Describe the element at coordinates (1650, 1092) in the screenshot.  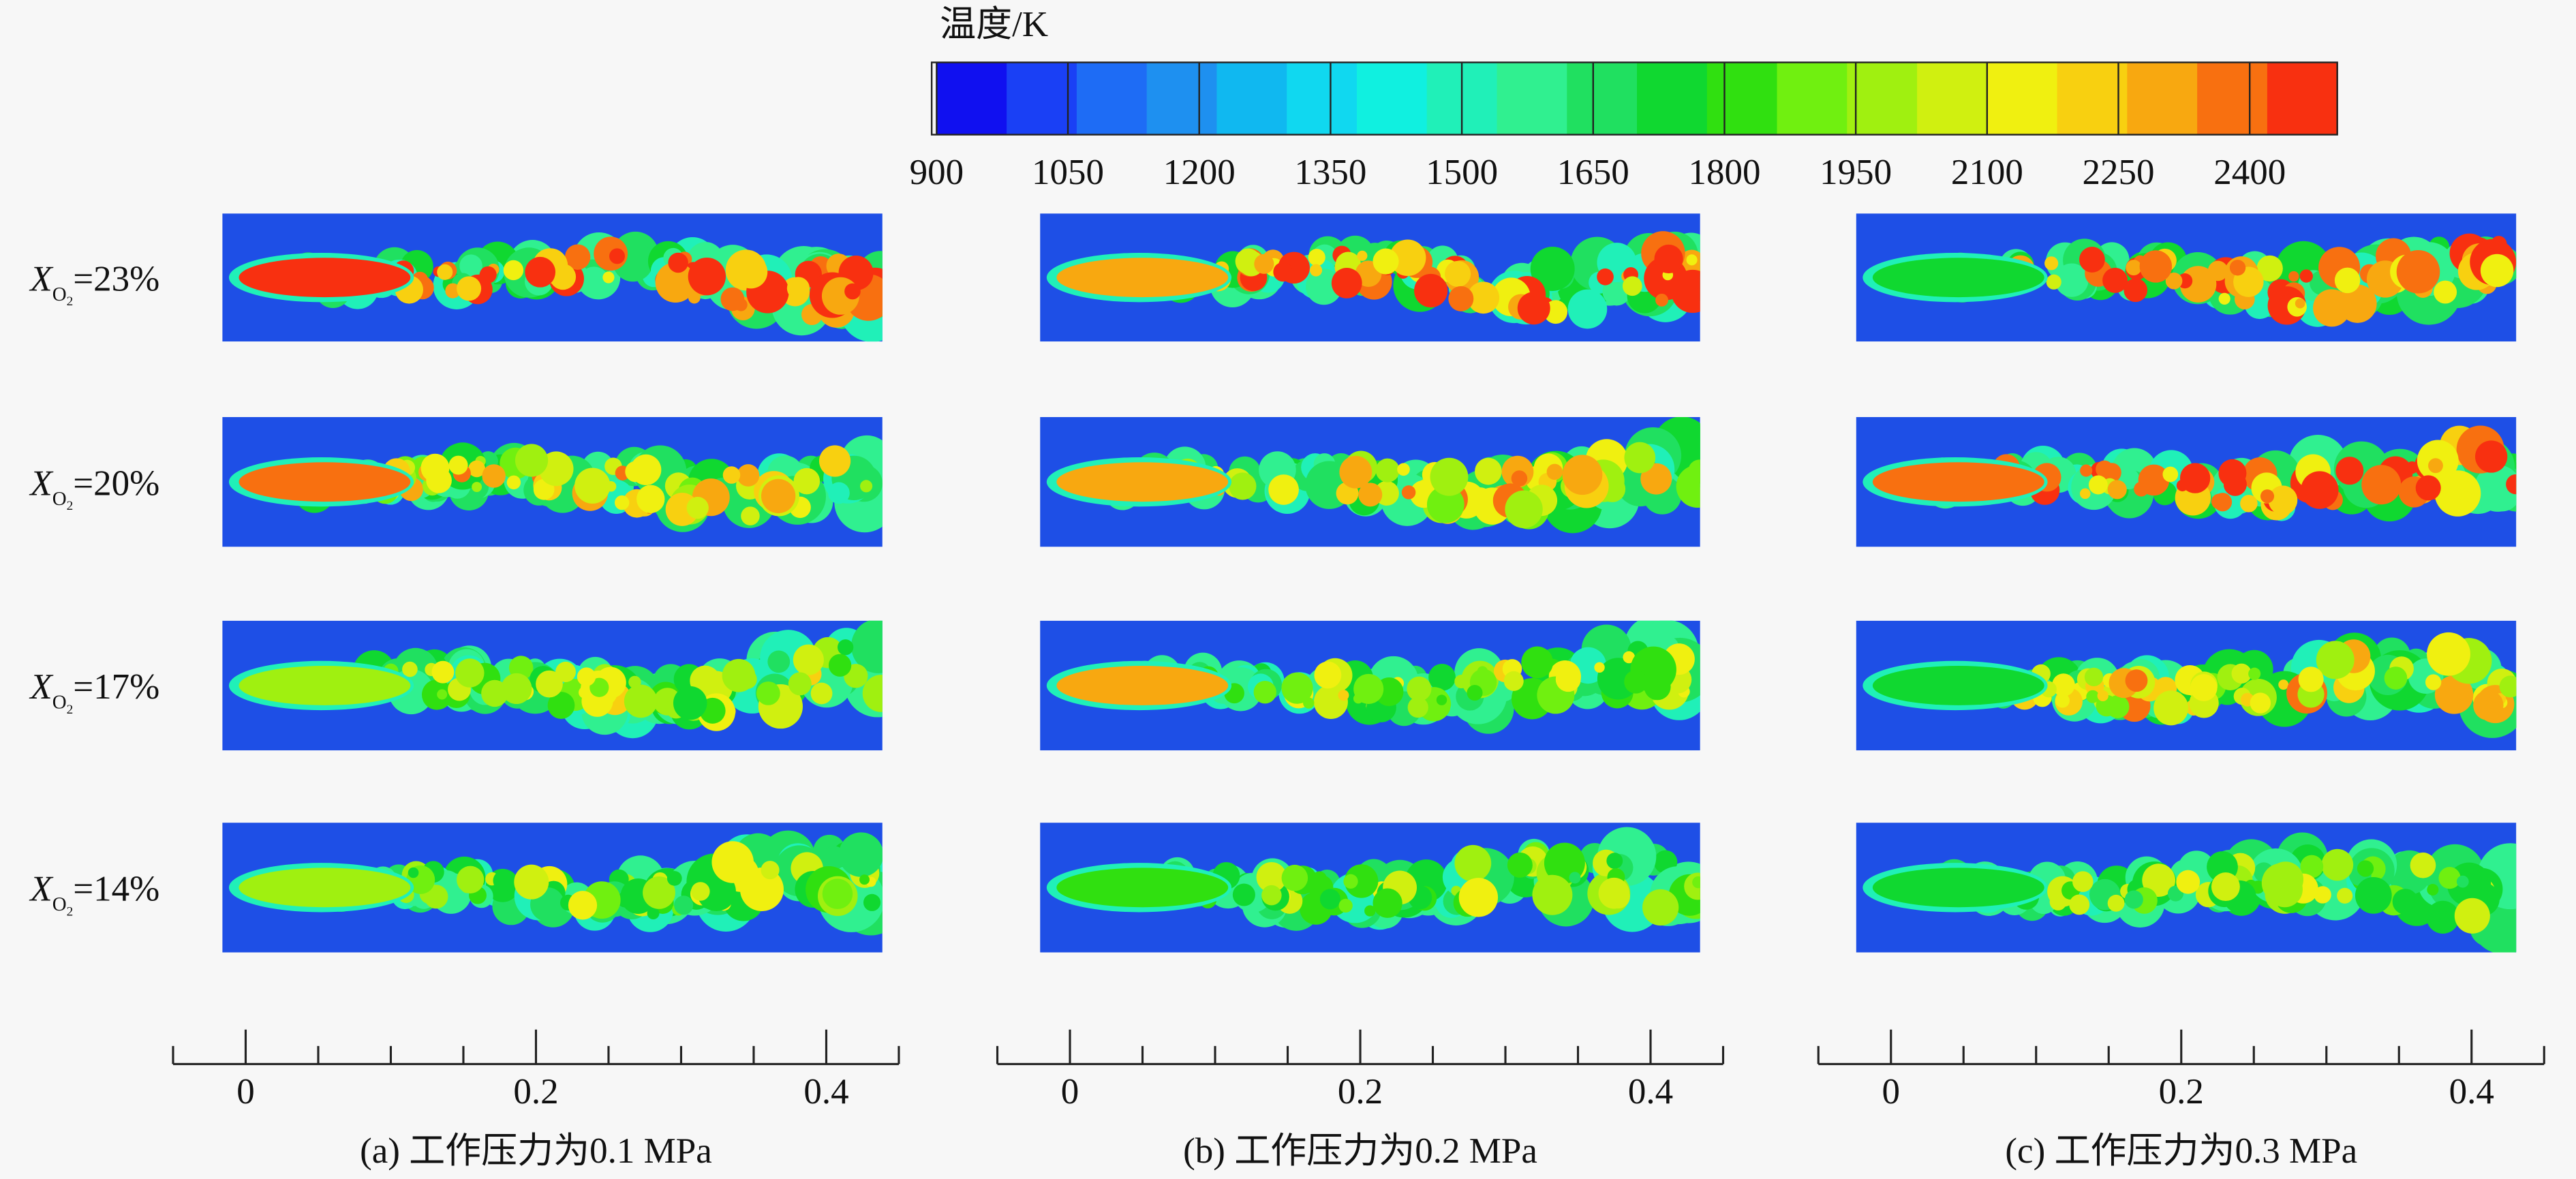
I see `x-tick-label: 0.4` at that location.